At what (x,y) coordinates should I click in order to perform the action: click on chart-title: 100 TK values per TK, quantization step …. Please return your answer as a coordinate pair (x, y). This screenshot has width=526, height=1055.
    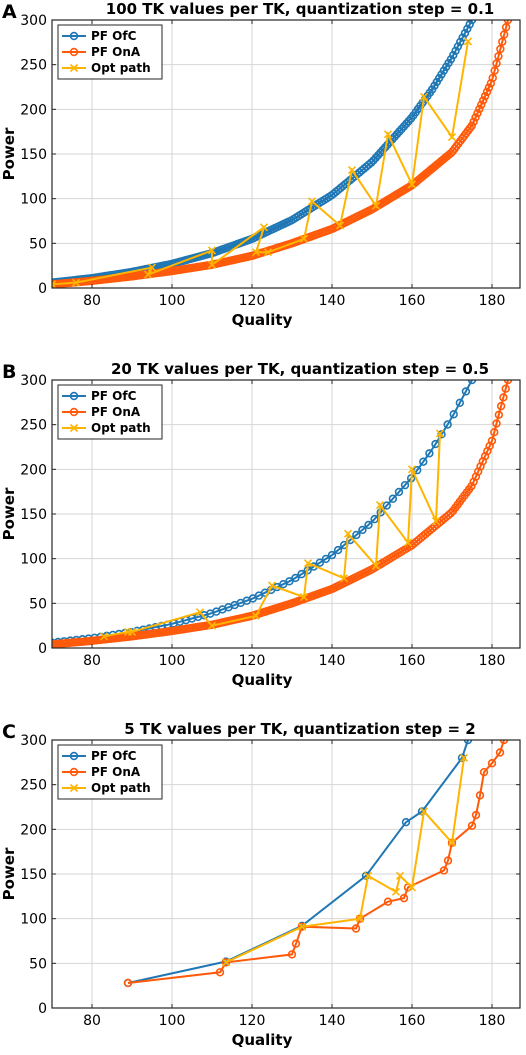
    Looking at the image, I should click on (300, 9).